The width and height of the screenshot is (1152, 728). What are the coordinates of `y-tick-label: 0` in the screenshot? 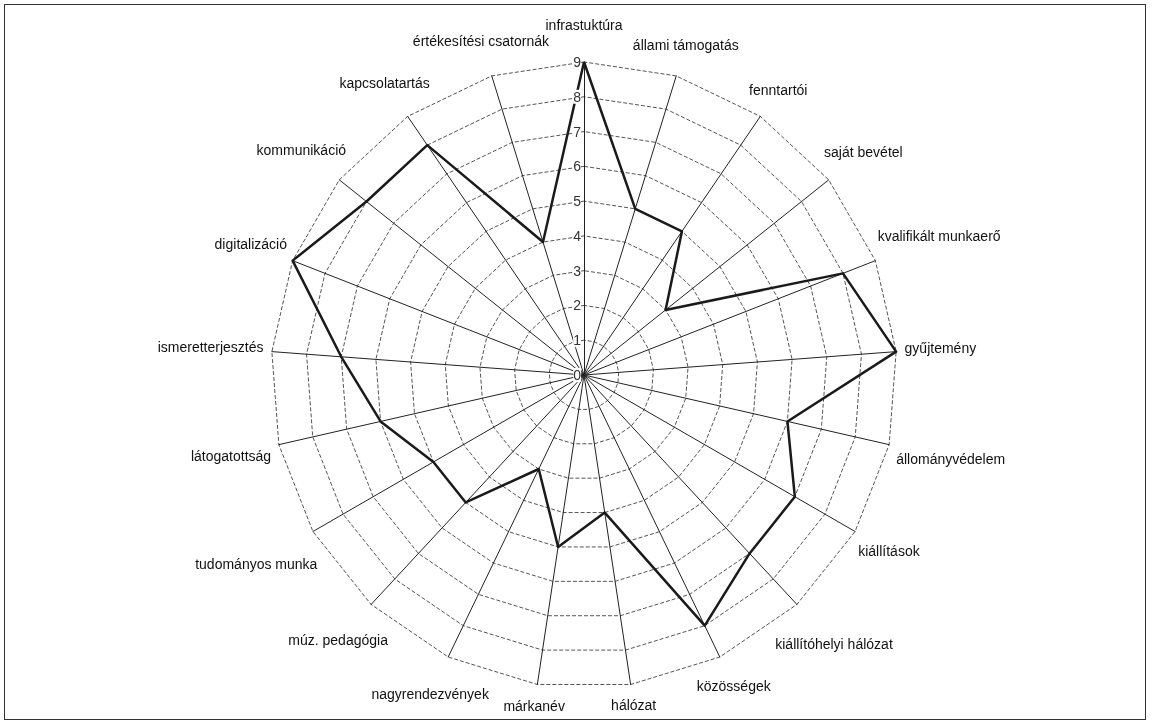 It's located at (577, 375).